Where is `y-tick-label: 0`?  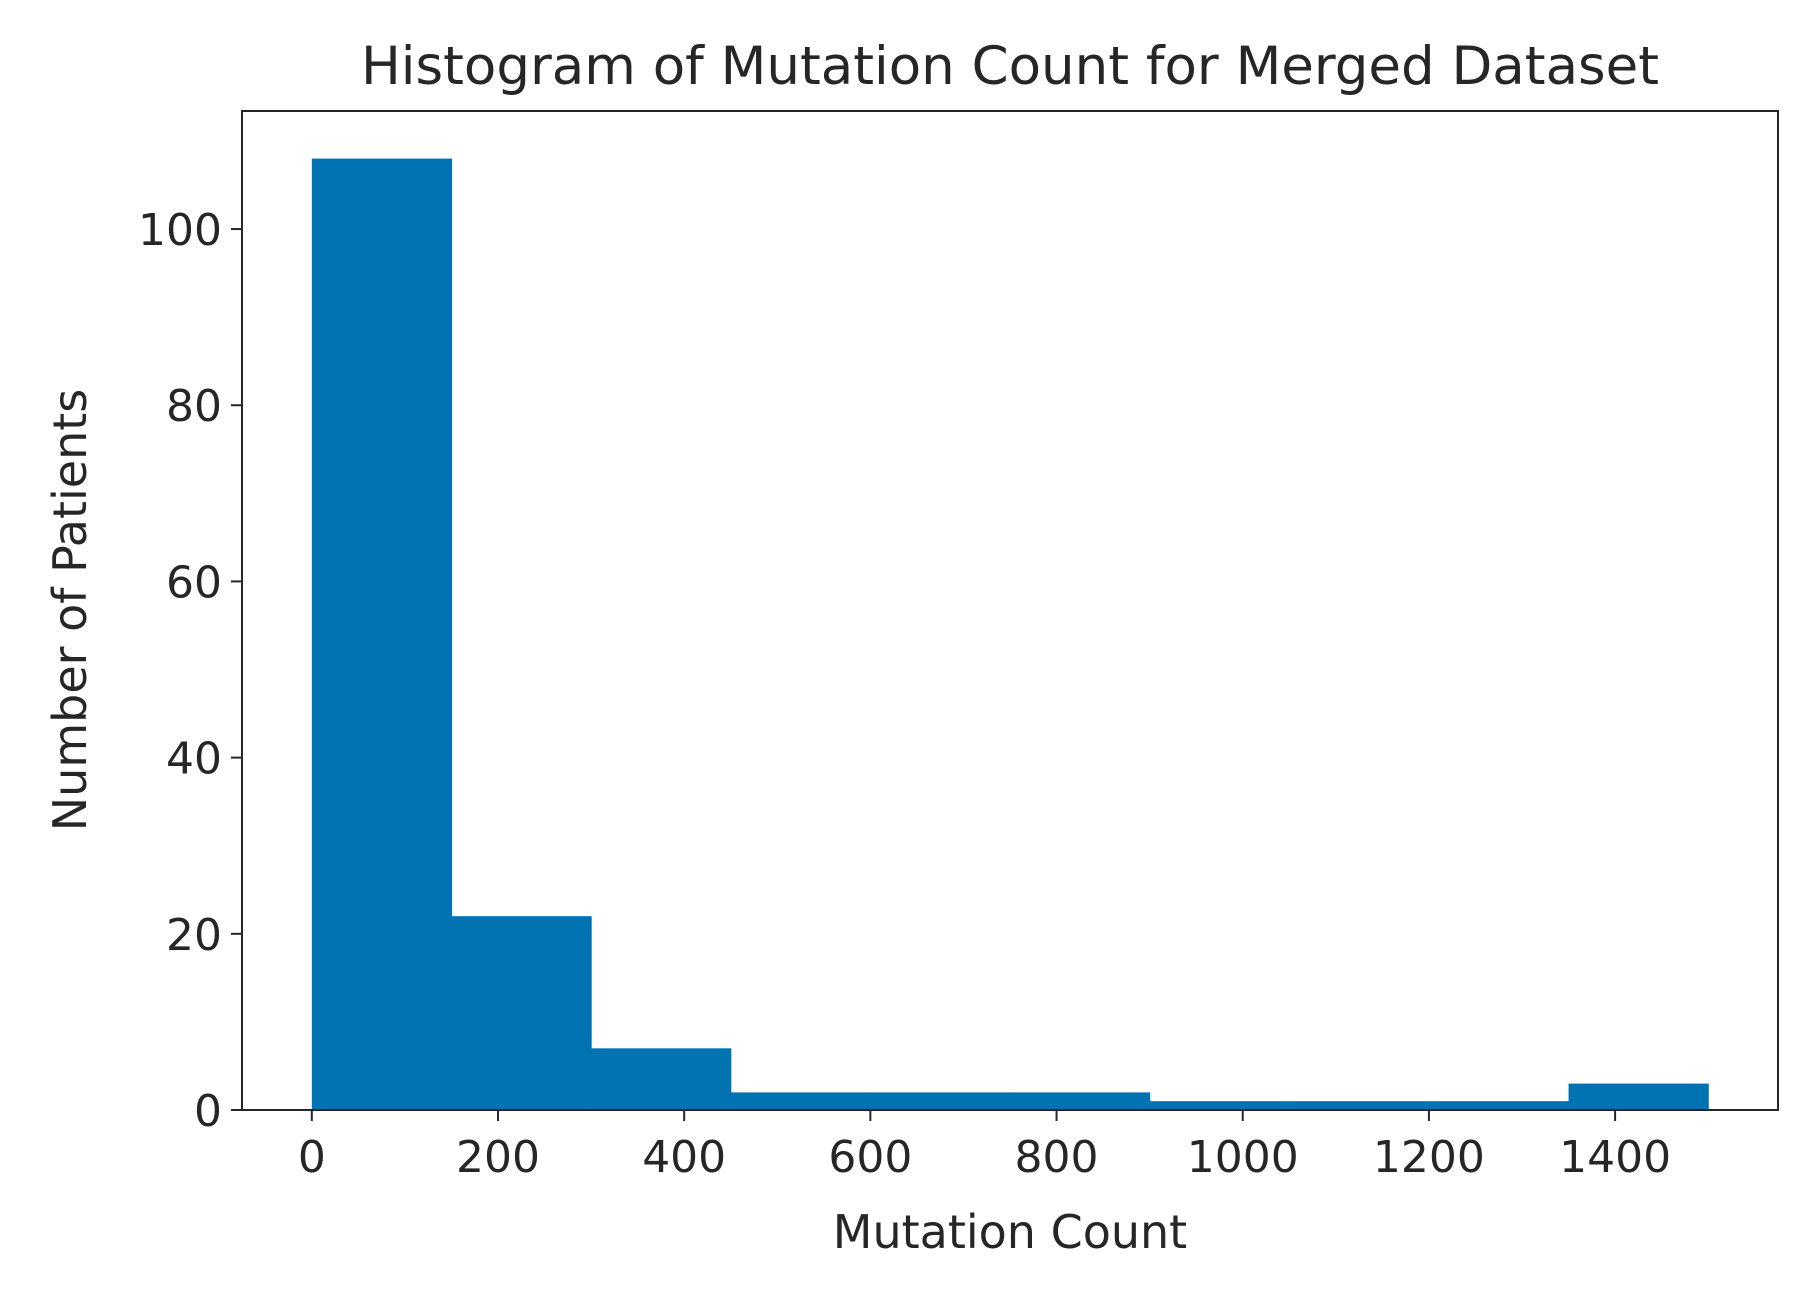 y-tick-label: 0 is located at coordinates (208, 1111).